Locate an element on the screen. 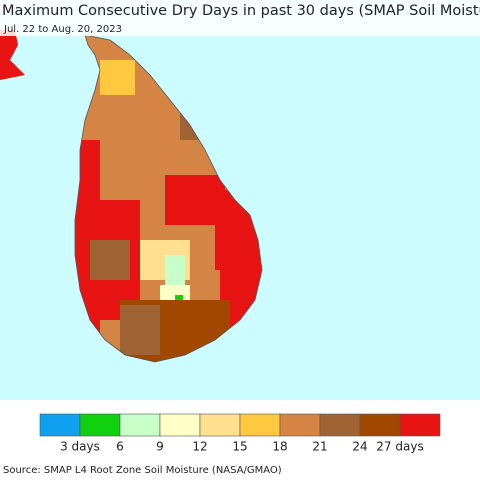 The image size is (480, 480). legend-label: 21 is located at coordinates (319, 447).